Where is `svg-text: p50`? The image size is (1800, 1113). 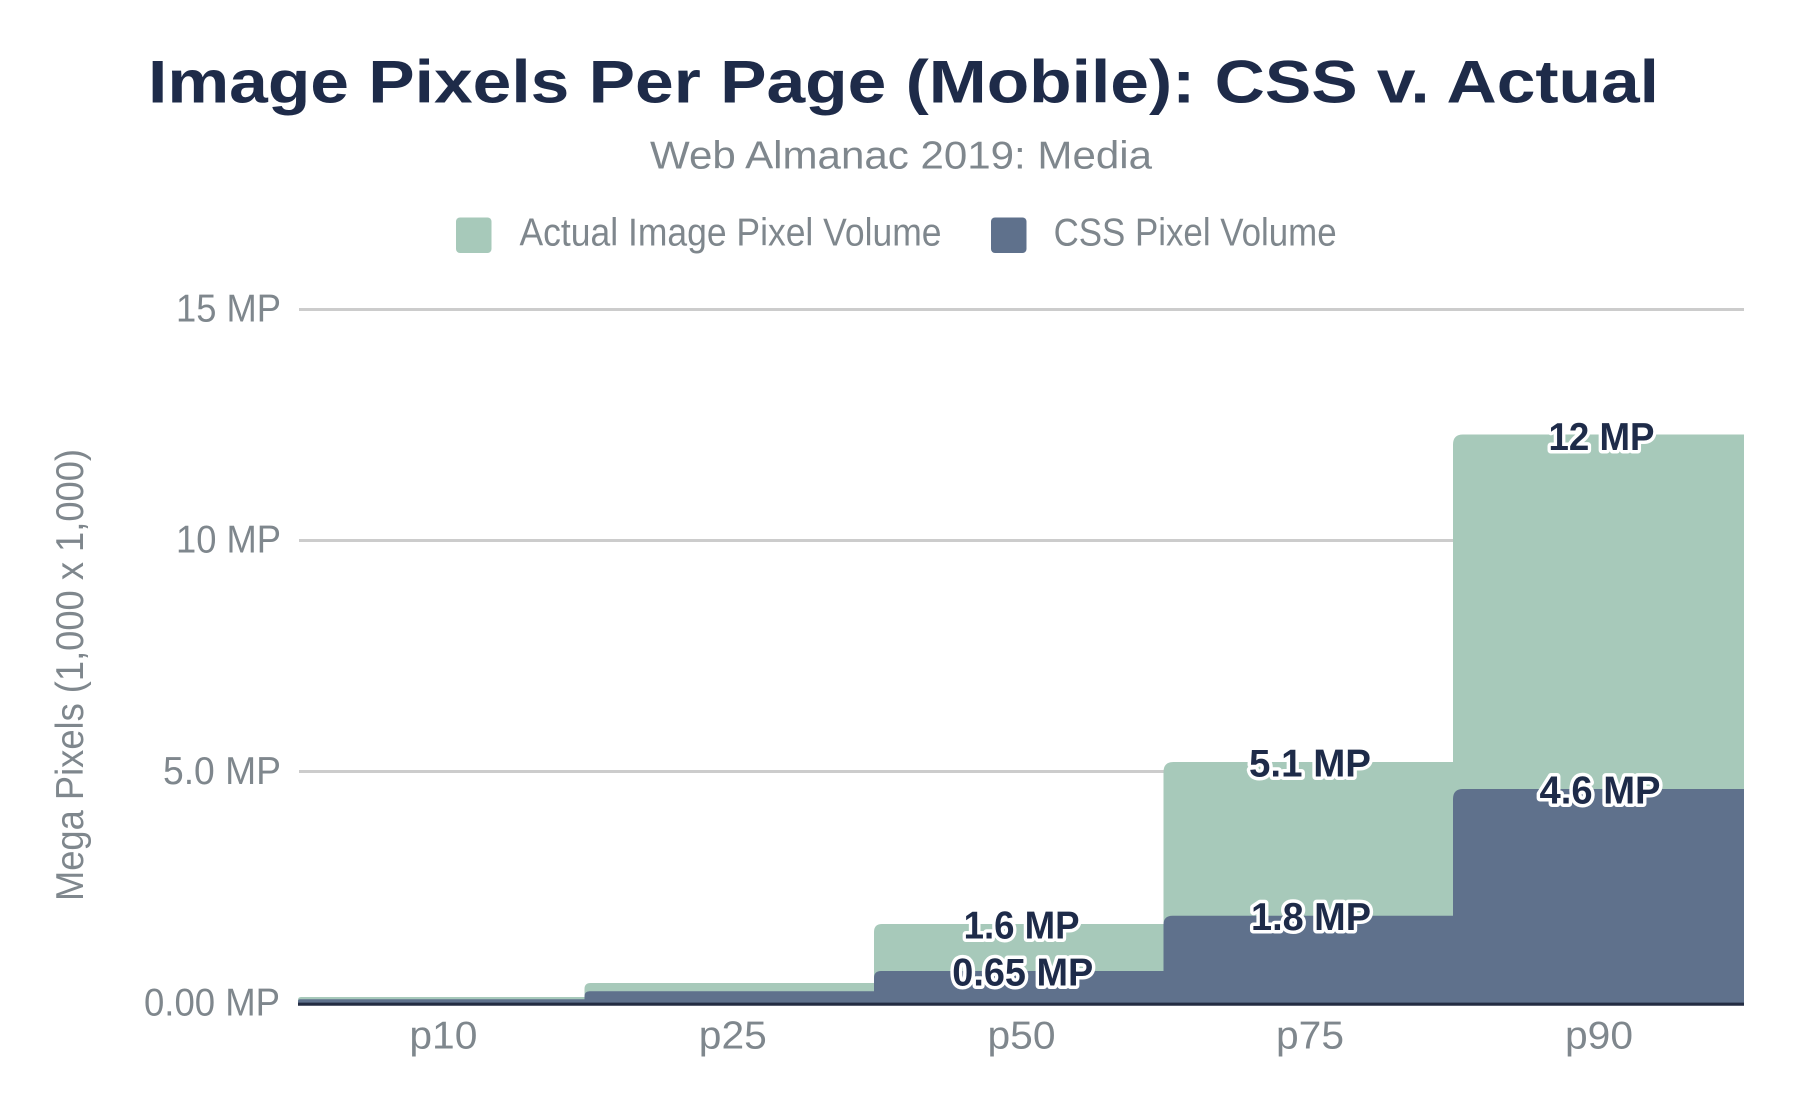 svg-text: p50 is located at coordinates (1022, 1036).